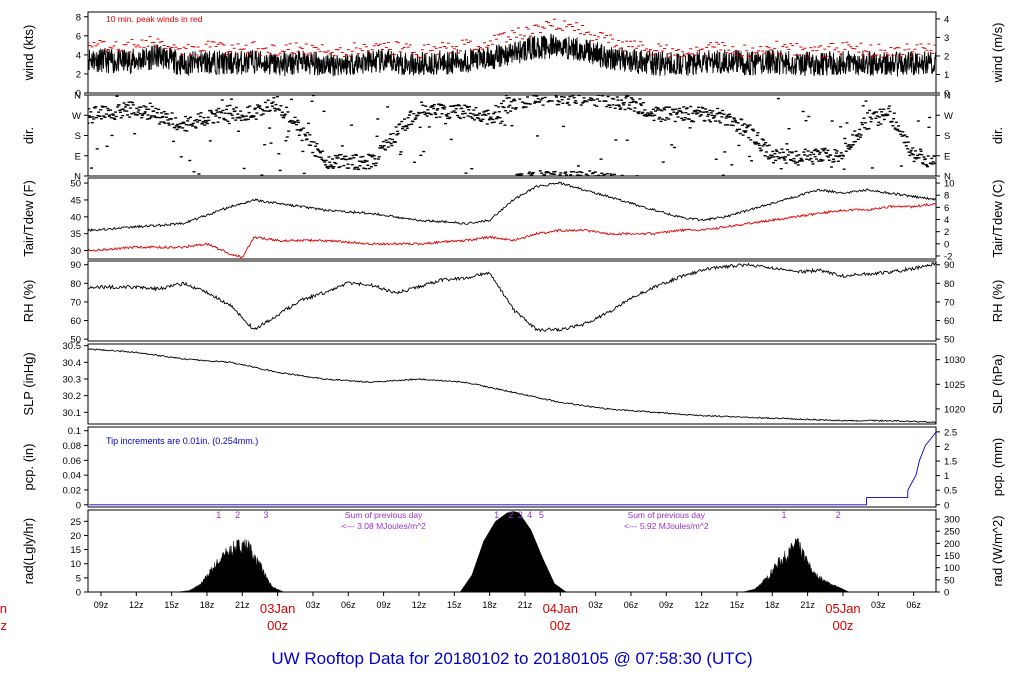 The height and width of the screenshot is (700, 1024). Describe the element at coordinates (277, 608) in the screenshot. I see `date-label: 03Jan` at that location.